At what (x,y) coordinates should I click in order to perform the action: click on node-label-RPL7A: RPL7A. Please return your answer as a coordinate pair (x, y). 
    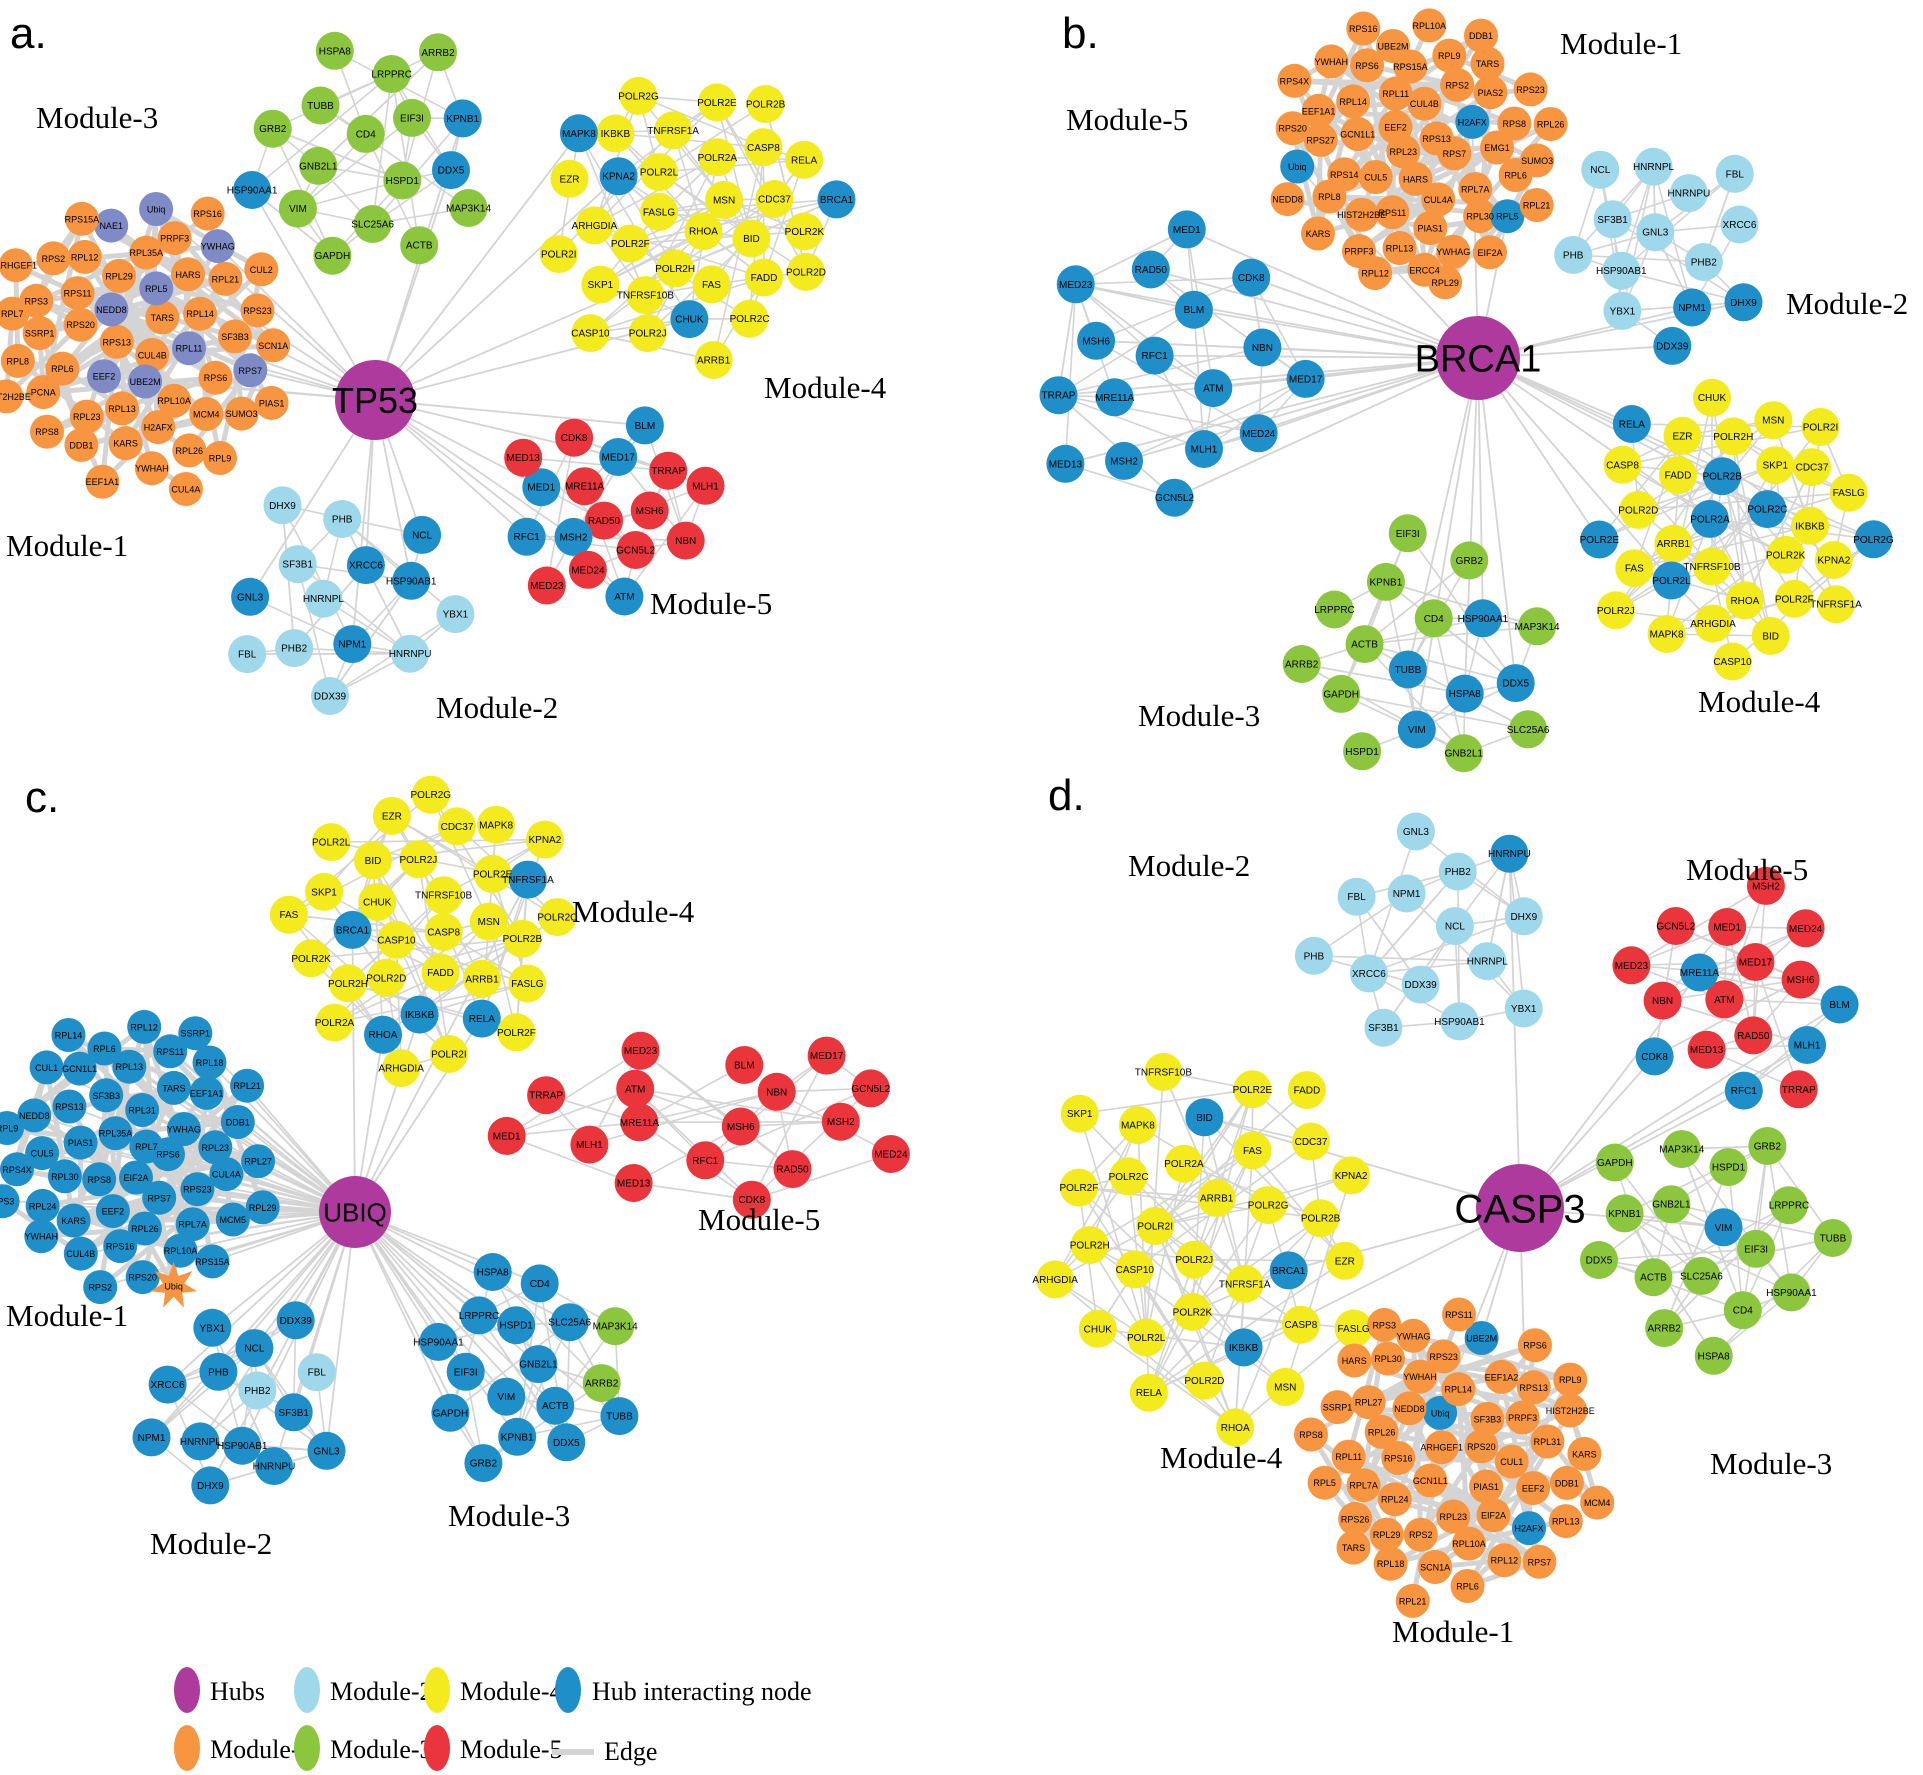
    Looking at the image, I should click on (1363, 1486).